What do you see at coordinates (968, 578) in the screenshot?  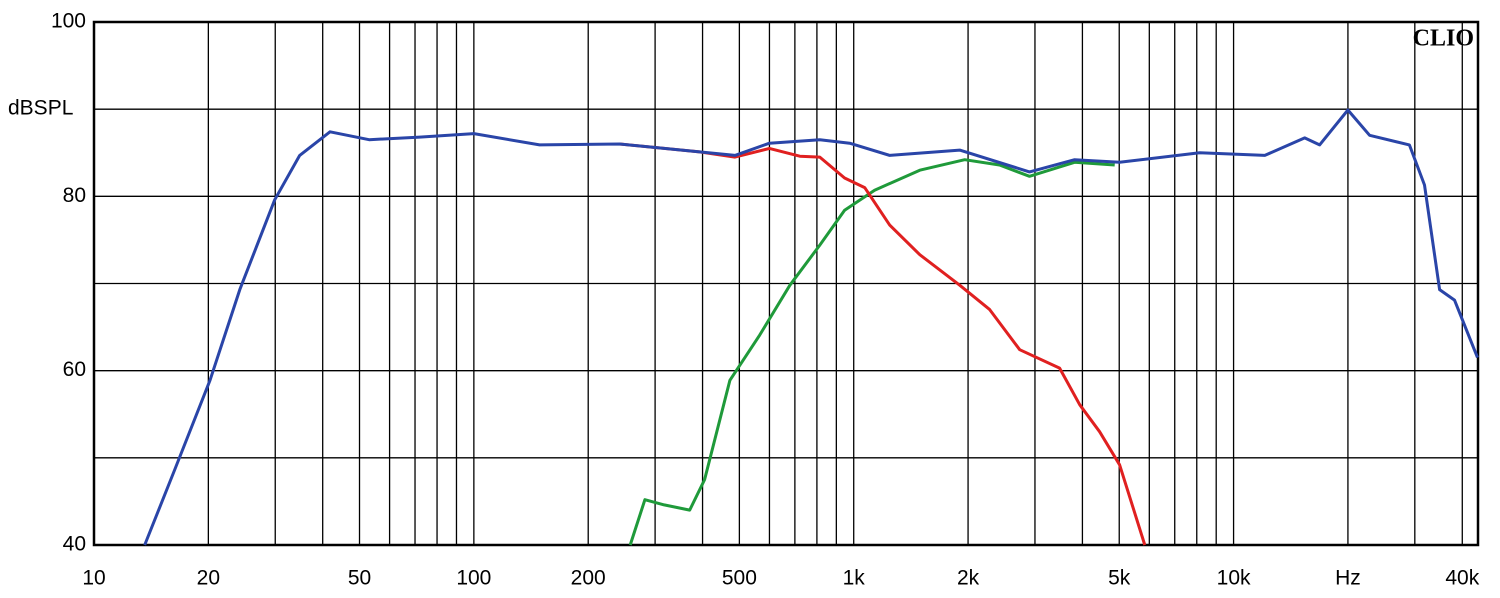 I see `x-tick-label: 2k` at bounding box center [968, 578].